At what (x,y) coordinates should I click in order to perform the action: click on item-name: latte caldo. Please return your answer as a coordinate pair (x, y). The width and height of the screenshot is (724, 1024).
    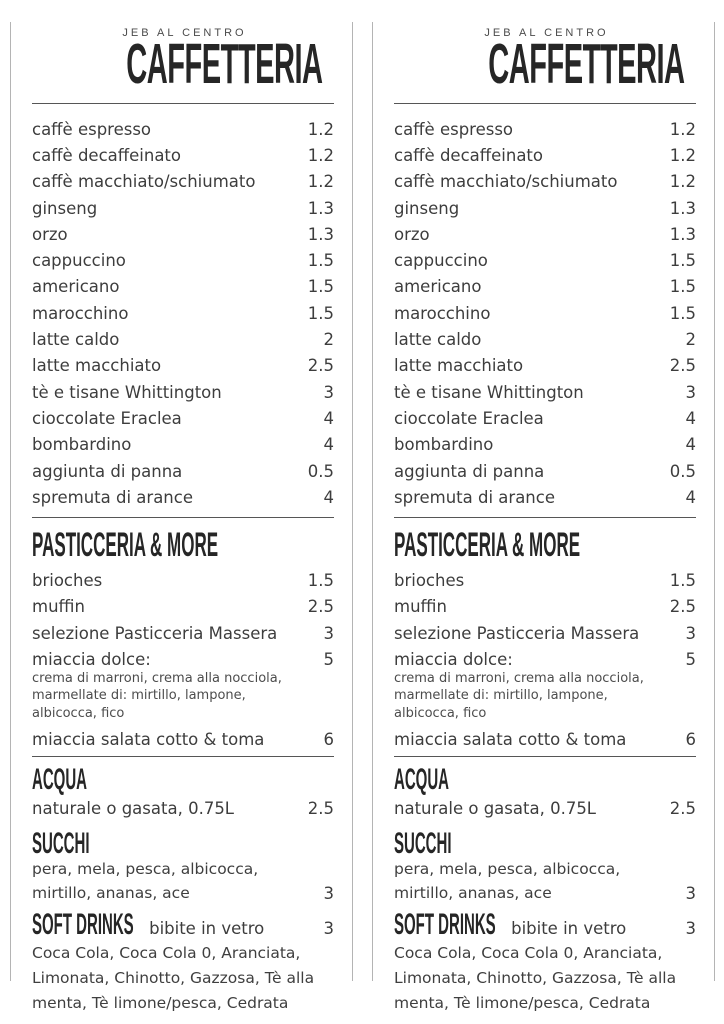
    Looking at the image, I should click on (438, 340).